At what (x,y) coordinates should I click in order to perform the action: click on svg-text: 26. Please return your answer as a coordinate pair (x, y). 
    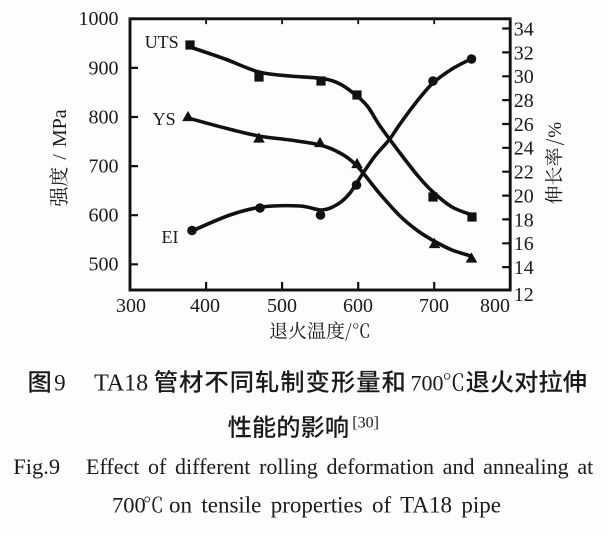
    Looking at the image, I should click on (524, 125).